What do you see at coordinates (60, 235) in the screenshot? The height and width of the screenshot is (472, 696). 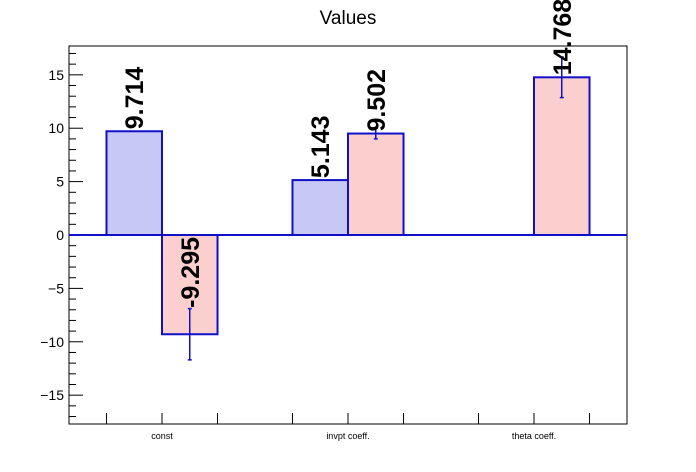 I see `y-tick-label: 0` at bounding box center [60, 235].